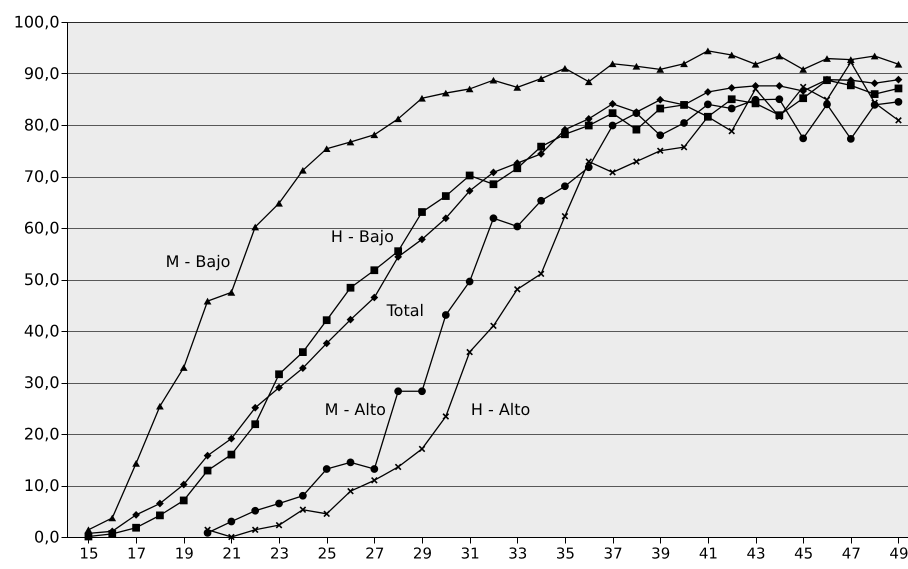  Describe the element at coordinates (280, 553) in the screenshot. I see `x-tick-label: 23` at that location.